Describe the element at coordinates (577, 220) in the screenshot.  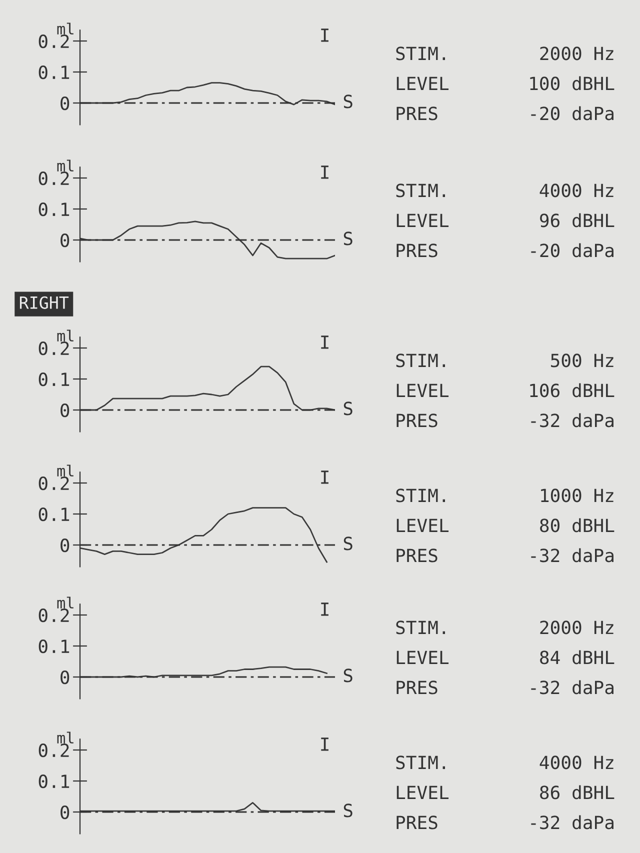
I see `text: 96 dBHL` at that location.